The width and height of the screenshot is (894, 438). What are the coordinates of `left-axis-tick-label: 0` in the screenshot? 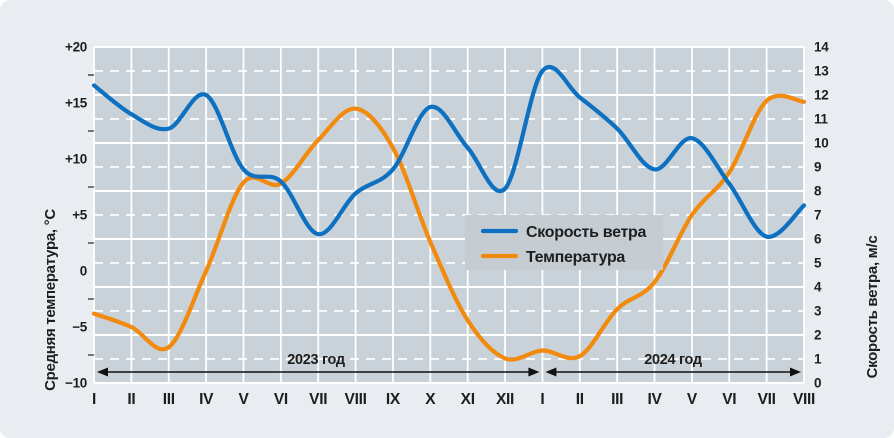 It's located at (83, 271).